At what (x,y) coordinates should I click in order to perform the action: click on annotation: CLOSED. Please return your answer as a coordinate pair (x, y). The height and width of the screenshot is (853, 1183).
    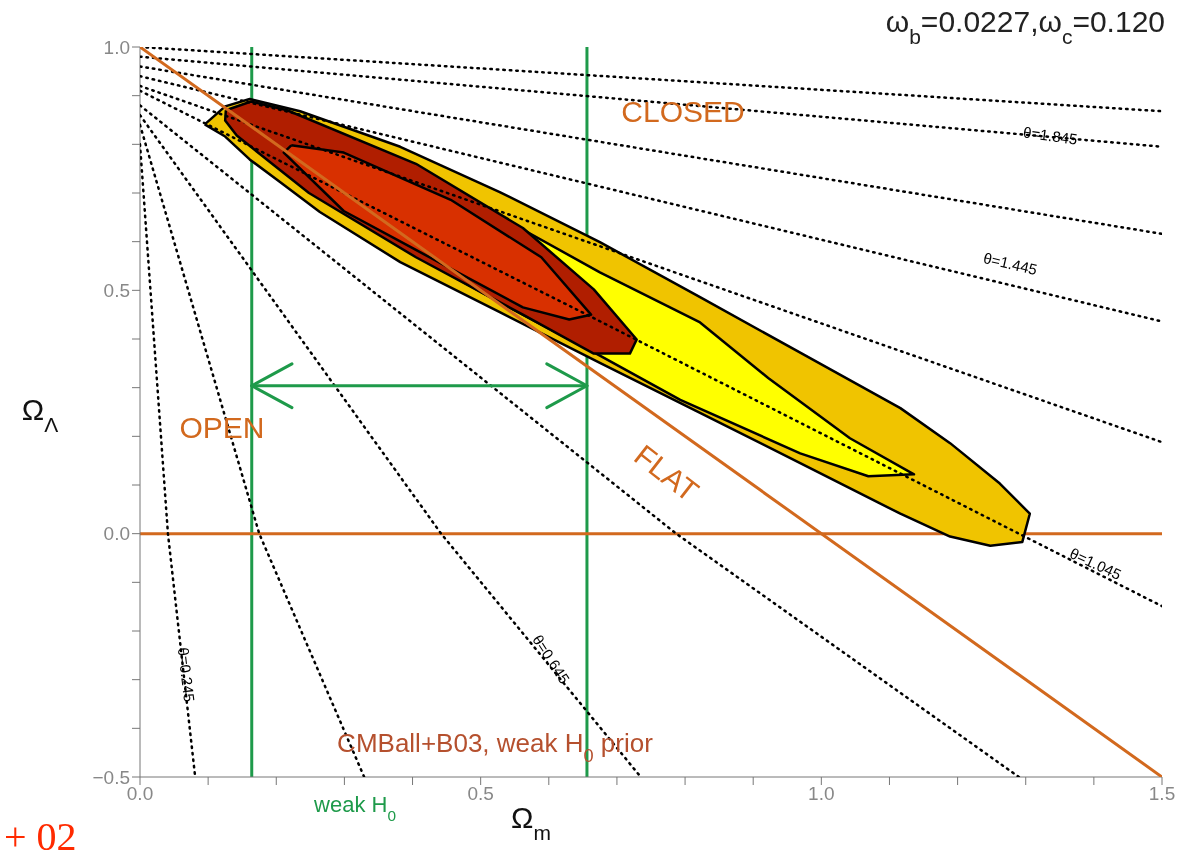
    Looking at the image, I should click on (683, 111).